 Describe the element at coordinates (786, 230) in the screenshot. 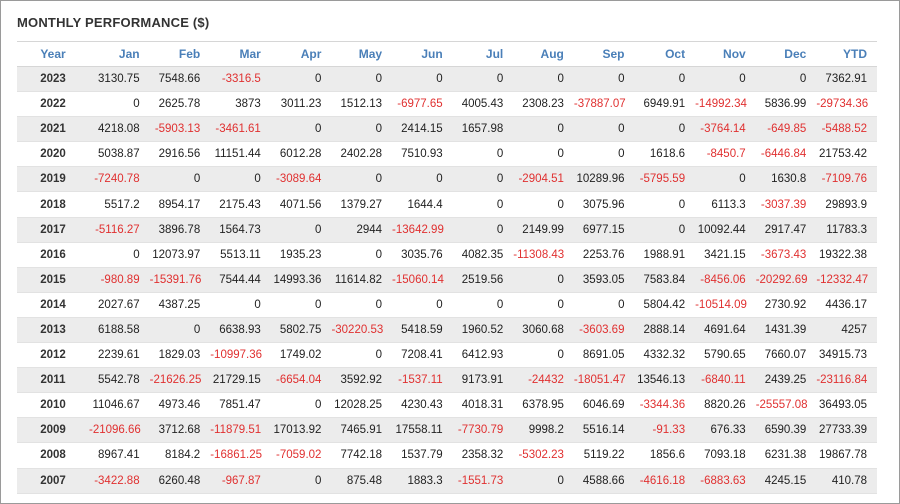

I see `value-cell: 2917.47` at that location.